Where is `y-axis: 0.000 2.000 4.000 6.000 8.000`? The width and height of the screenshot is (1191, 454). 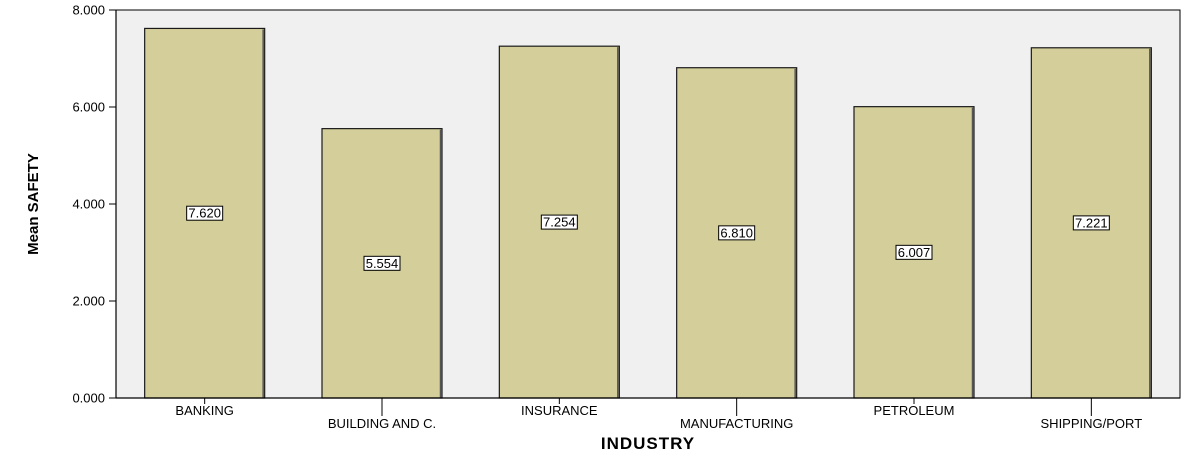
y-axis: 0.000 2.000 4.000 6.000 8.000 is located at coordinates (94, 204).